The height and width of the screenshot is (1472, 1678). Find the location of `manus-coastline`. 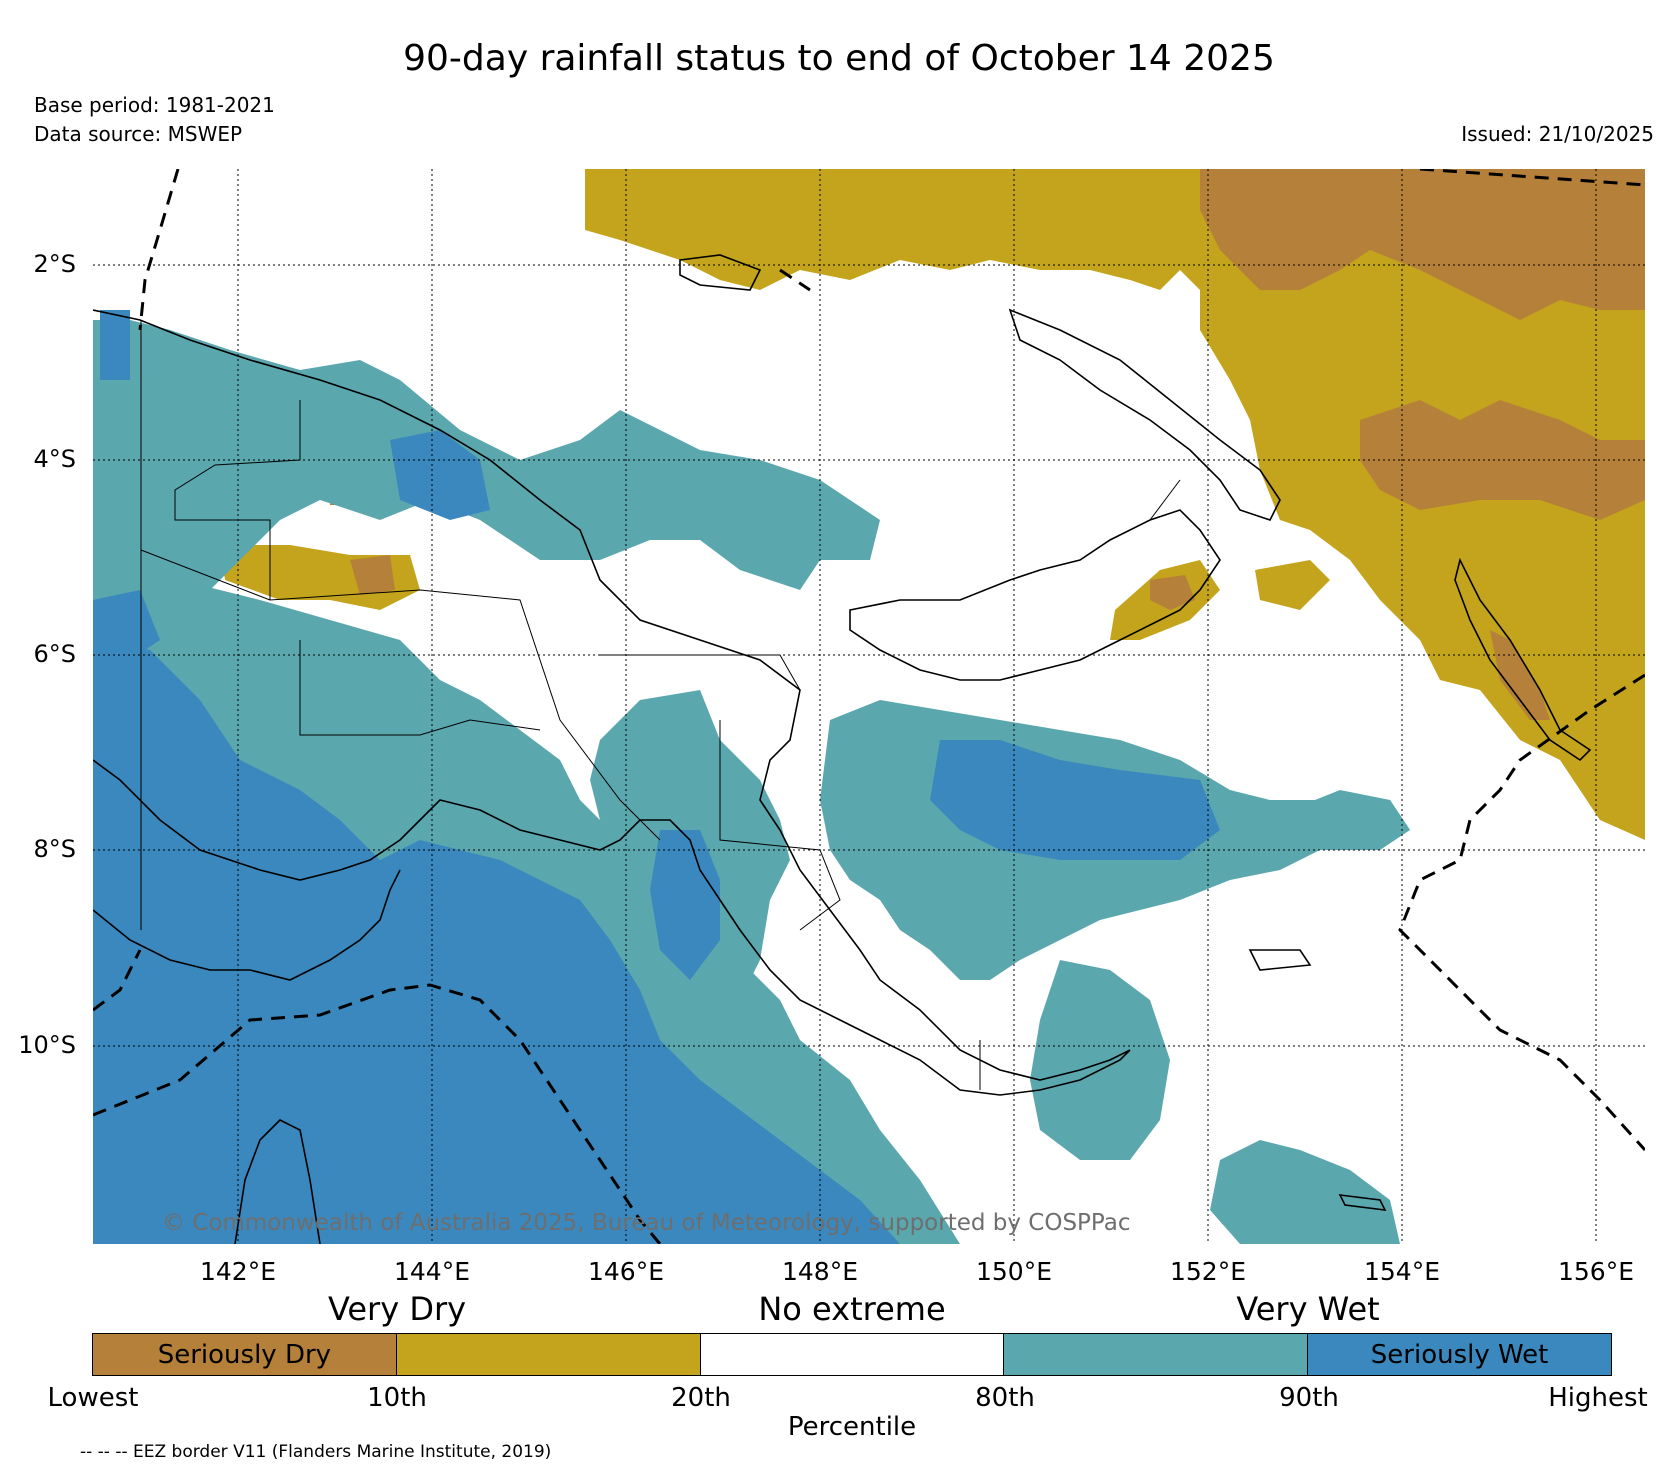

manus-coastline is located at coordinates (720, 272).